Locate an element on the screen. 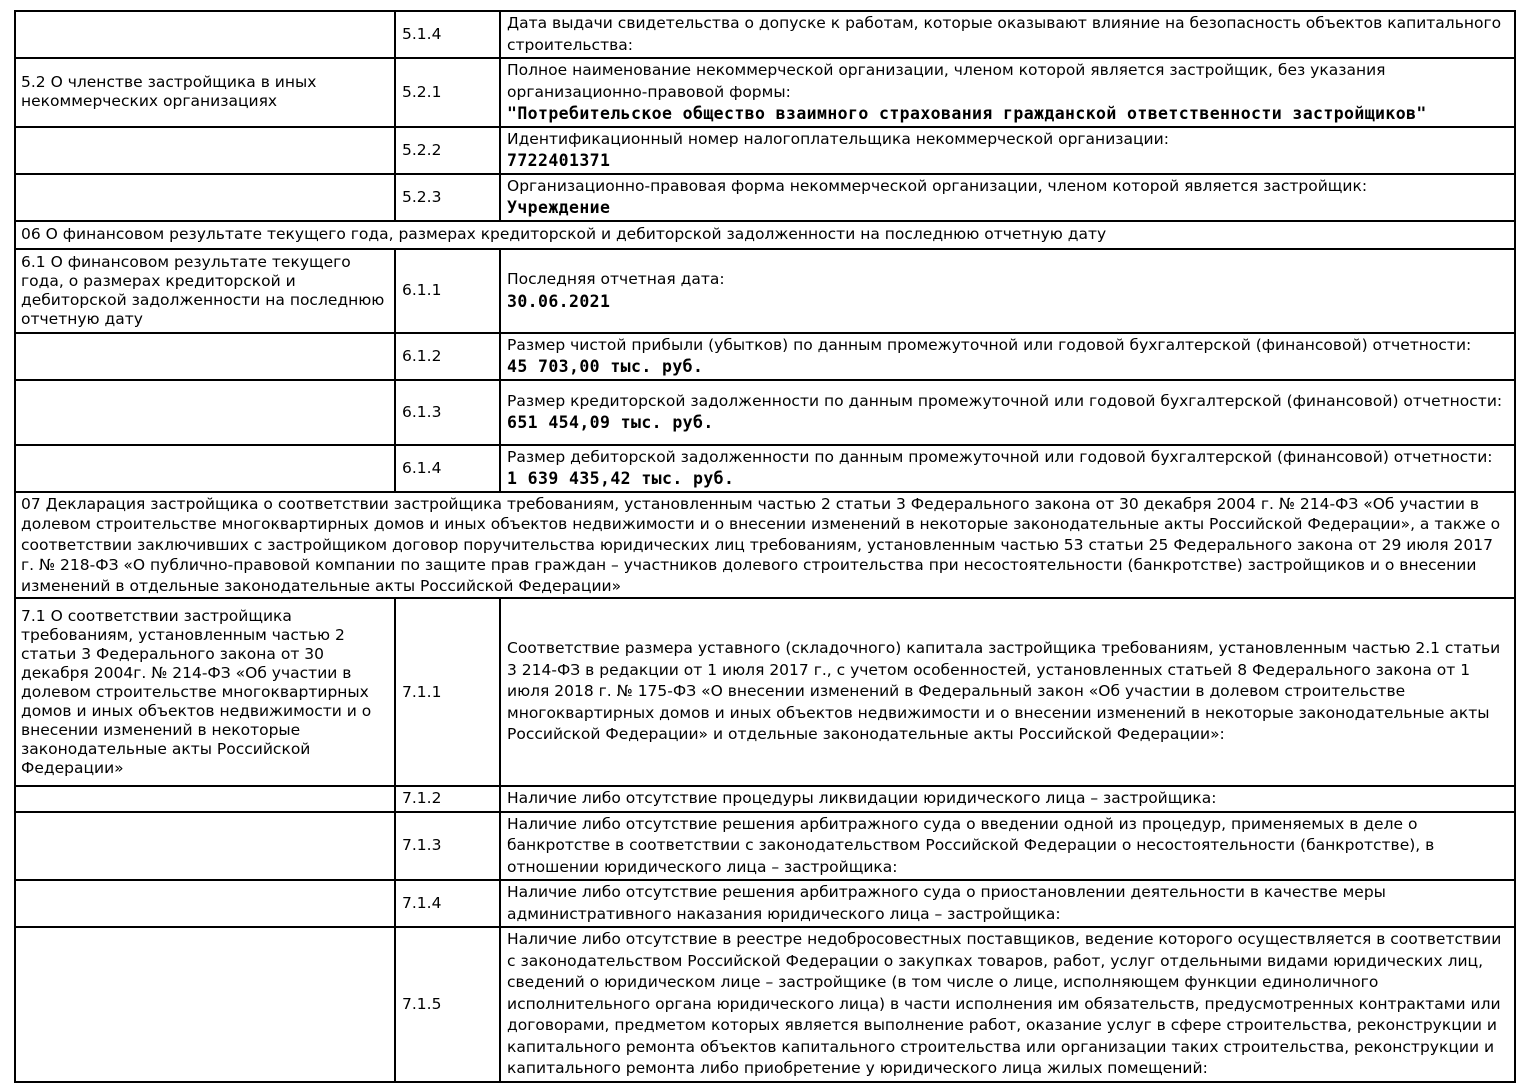 This screenshot has width=1529, height=1083. item-number-cell: 6.1.1 is located at coordinates (447, 290).